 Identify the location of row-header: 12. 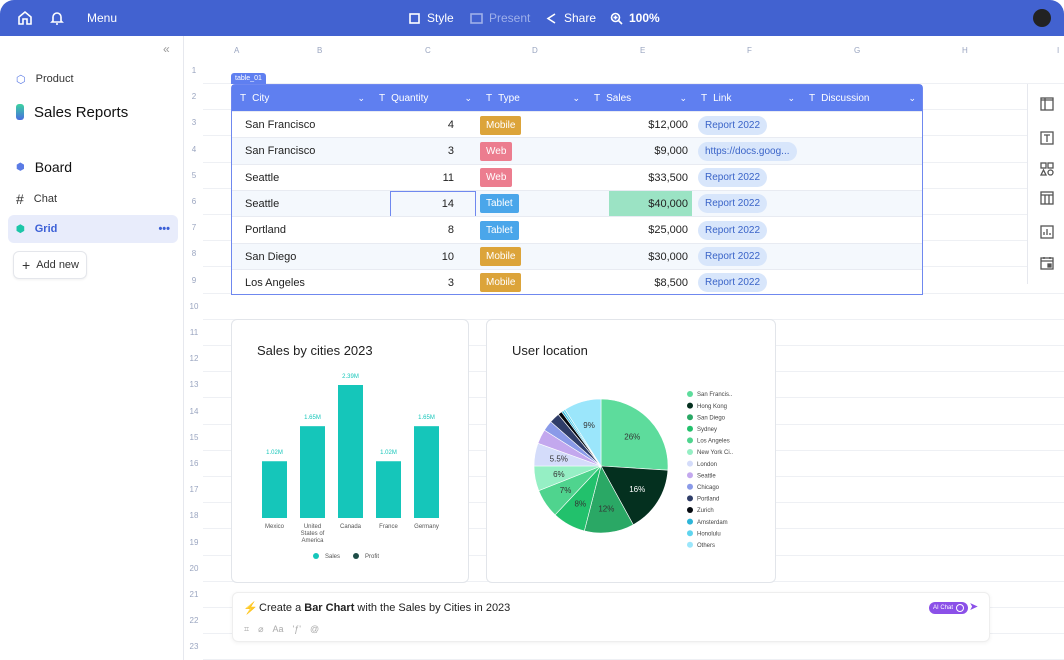
(194, 359).